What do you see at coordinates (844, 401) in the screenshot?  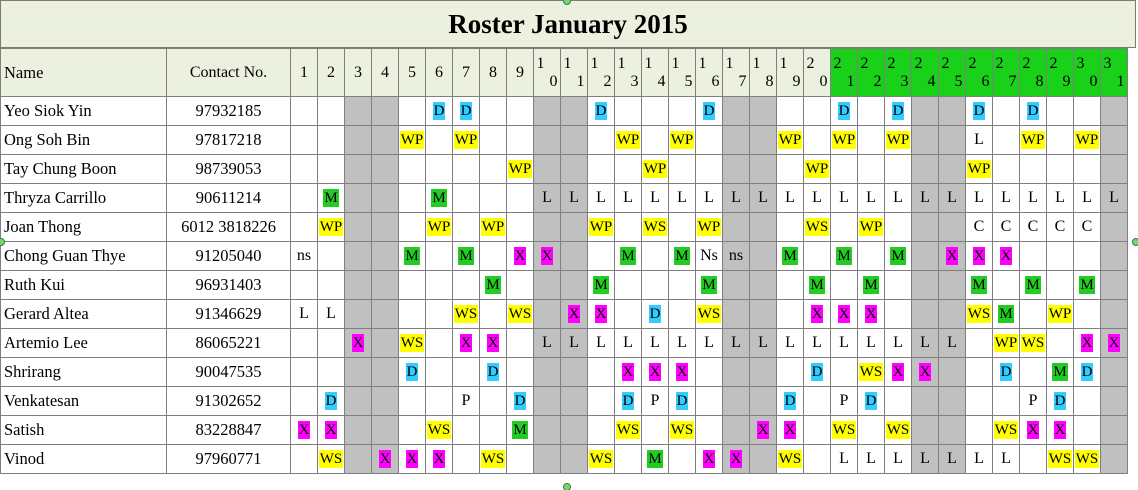 I see `shift-cell: P` at bounding box center [844, 401].